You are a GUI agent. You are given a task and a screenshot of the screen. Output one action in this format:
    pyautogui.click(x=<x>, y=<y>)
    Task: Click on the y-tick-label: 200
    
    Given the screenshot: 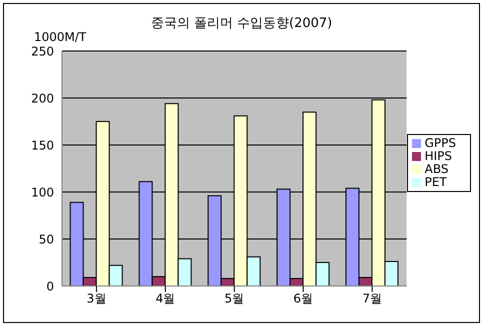 What is the action you would take?
    pyautogui.click(x=42, y=98)
    